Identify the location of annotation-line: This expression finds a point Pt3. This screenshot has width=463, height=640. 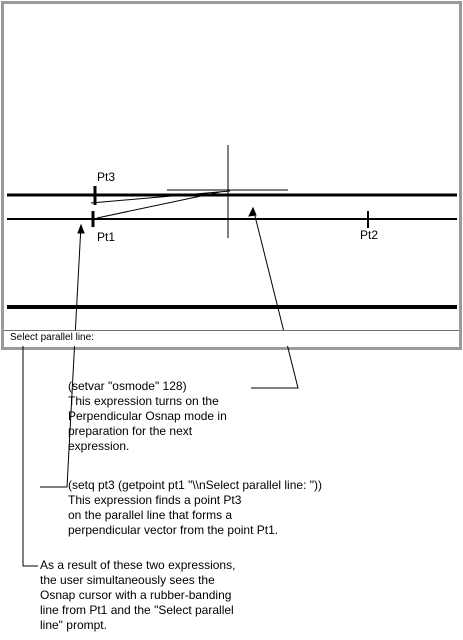
(155, 500).